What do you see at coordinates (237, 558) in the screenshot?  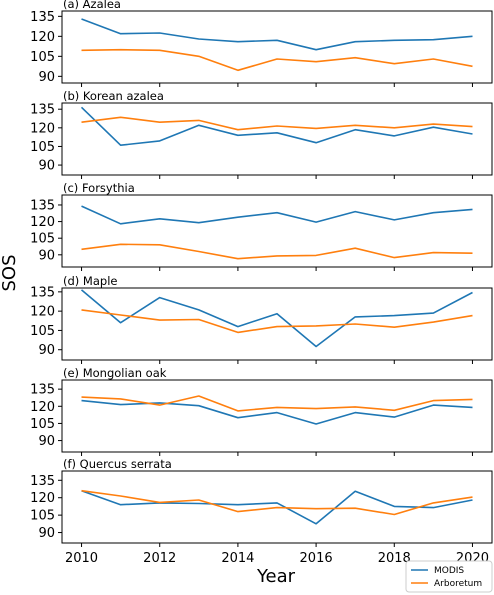 I see `x-tick-label: 2014` at bounding box center [237, 558].